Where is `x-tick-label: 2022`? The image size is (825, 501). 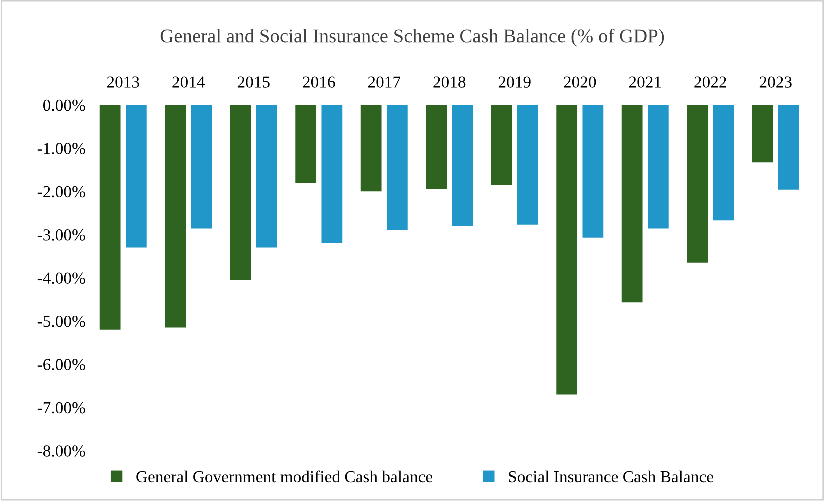
x-tick-label: 2022 is located at coordinates (710, 82).